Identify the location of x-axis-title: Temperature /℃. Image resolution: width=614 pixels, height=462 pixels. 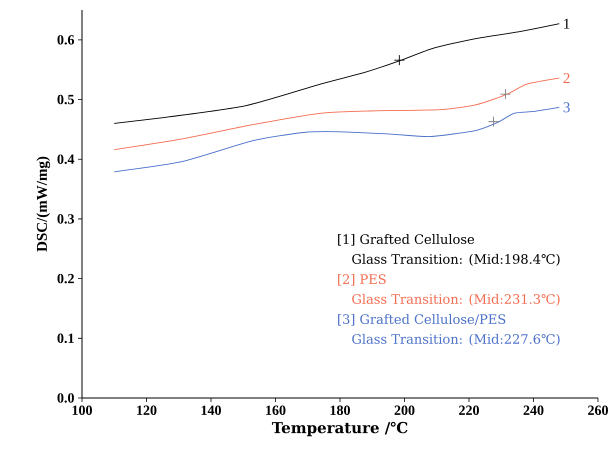
(340, 429).